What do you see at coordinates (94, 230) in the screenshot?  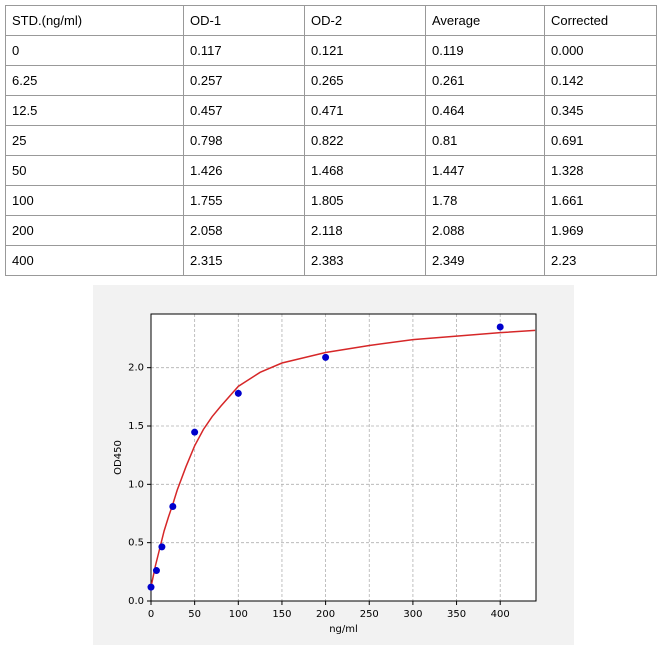 I see `table-cell: 200` at bounding box center [94, 230].